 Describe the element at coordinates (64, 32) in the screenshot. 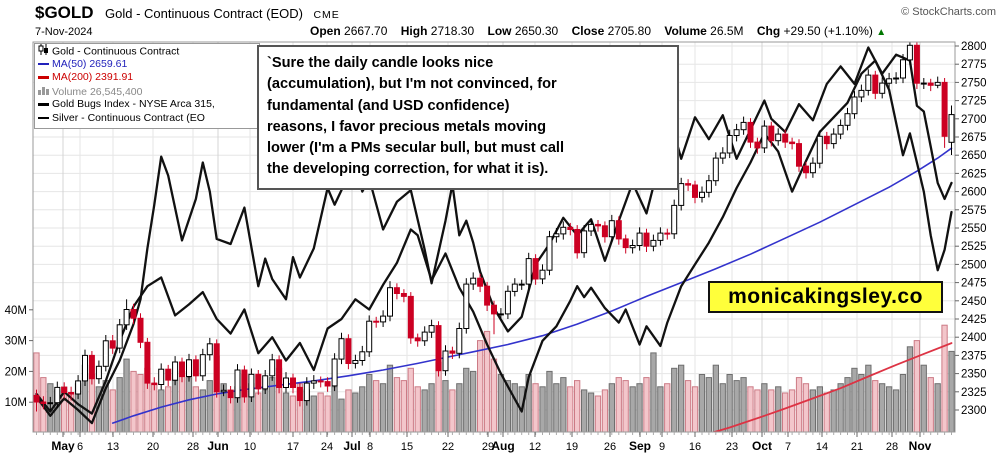

I see `chart-date: 7-Nov-2024` at that location.